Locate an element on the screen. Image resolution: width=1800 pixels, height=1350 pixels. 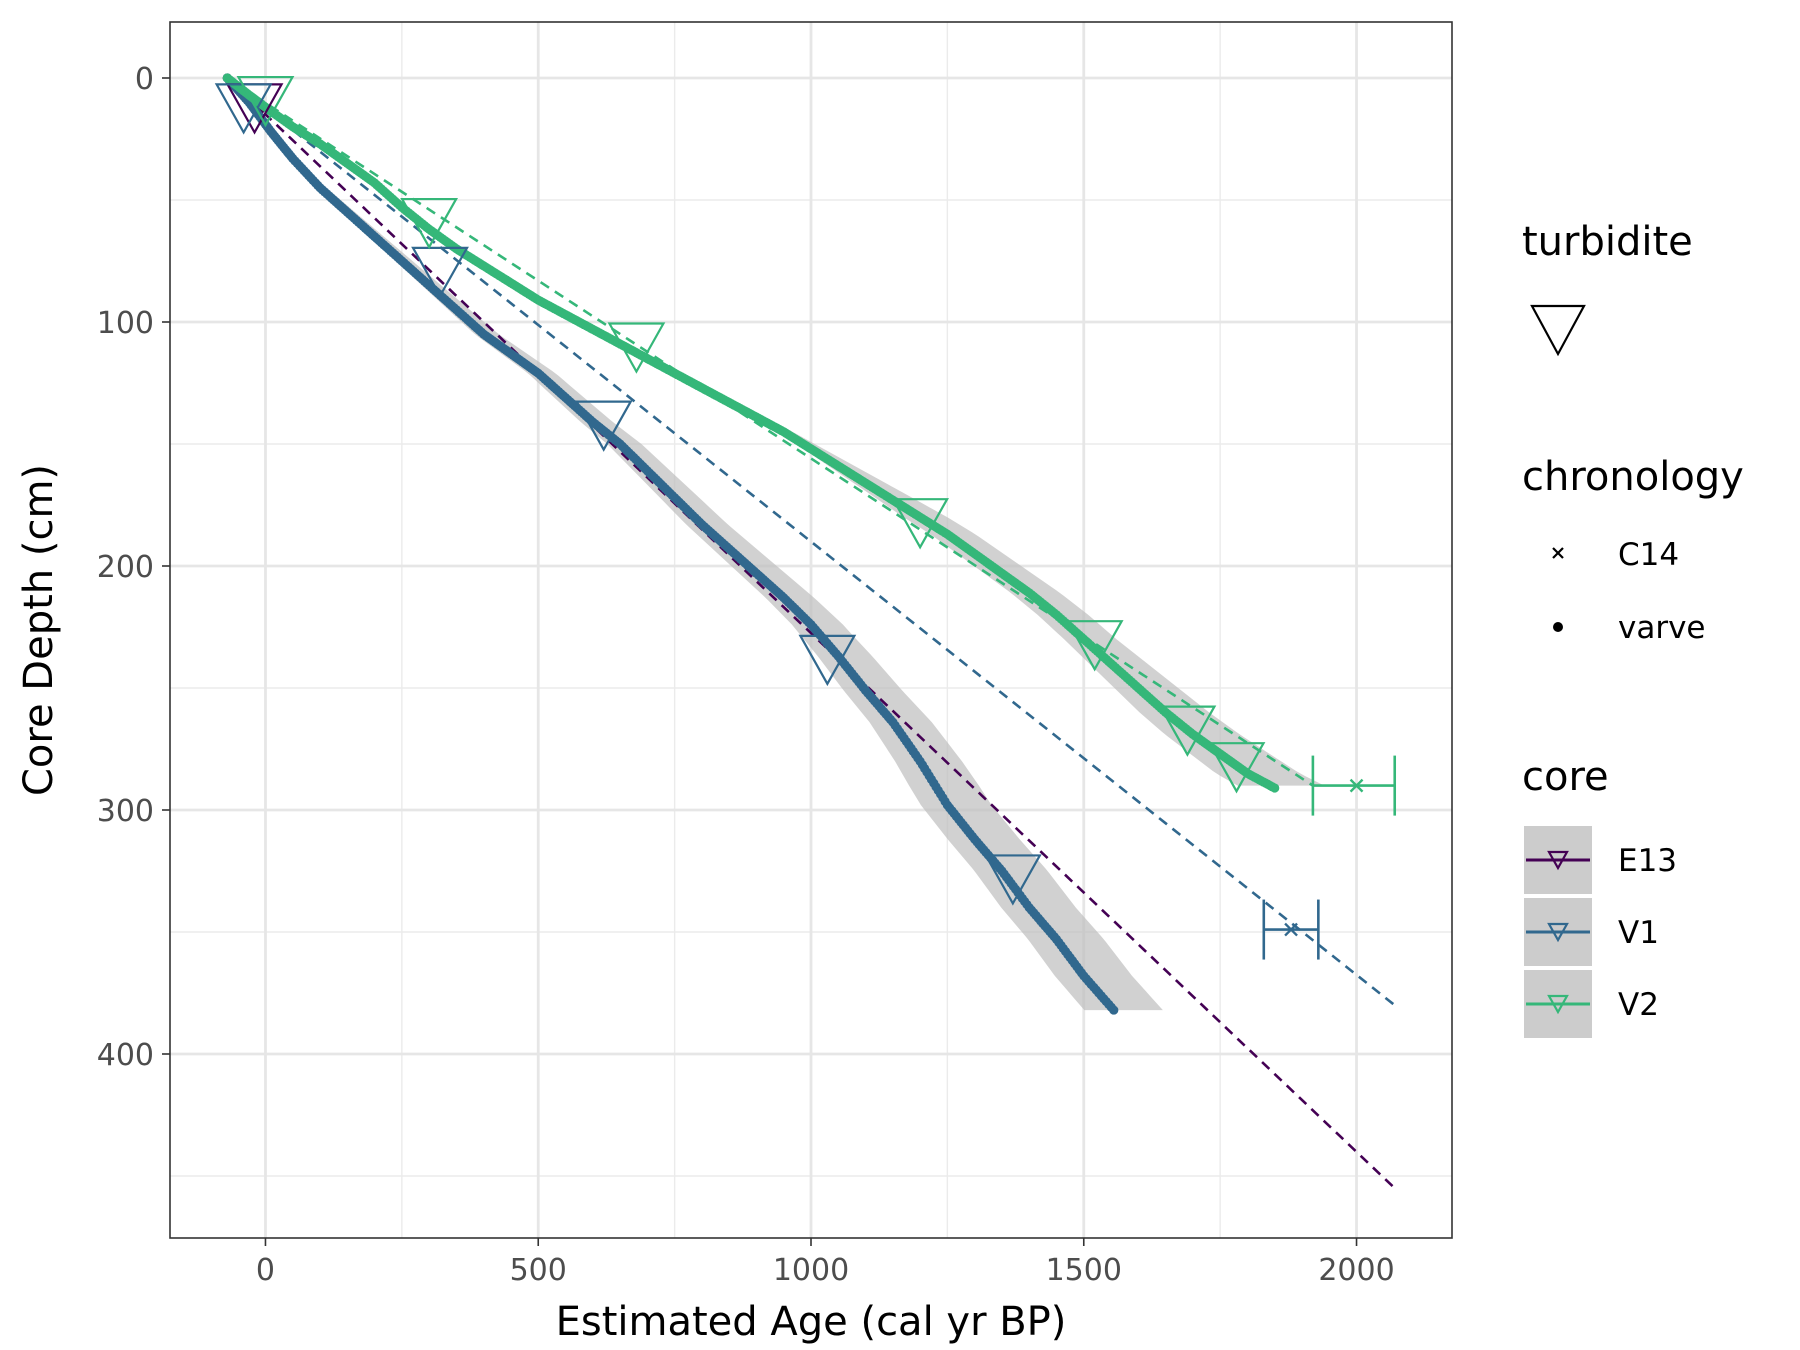
legend-label-e13: E13 is located at coordinates (1647, 861).